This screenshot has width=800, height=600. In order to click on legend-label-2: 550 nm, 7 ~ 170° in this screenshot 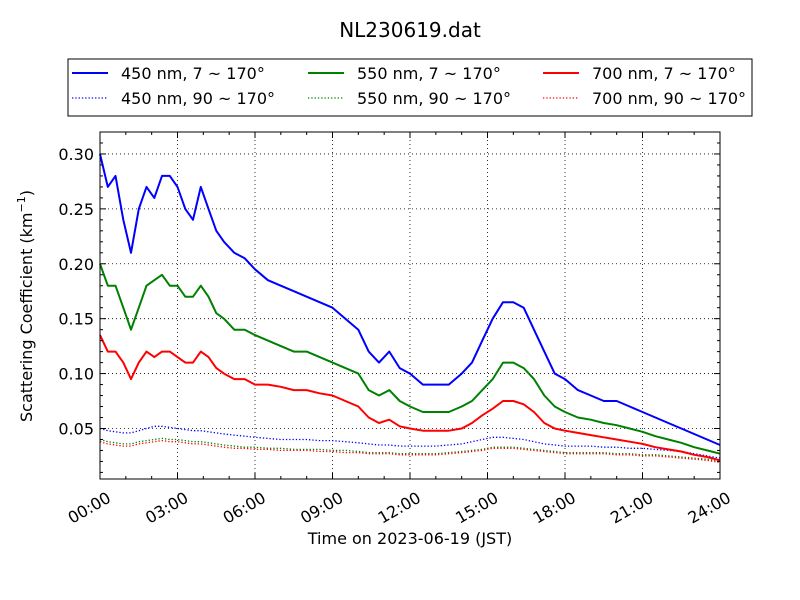, I will do `click(429, 73)`.